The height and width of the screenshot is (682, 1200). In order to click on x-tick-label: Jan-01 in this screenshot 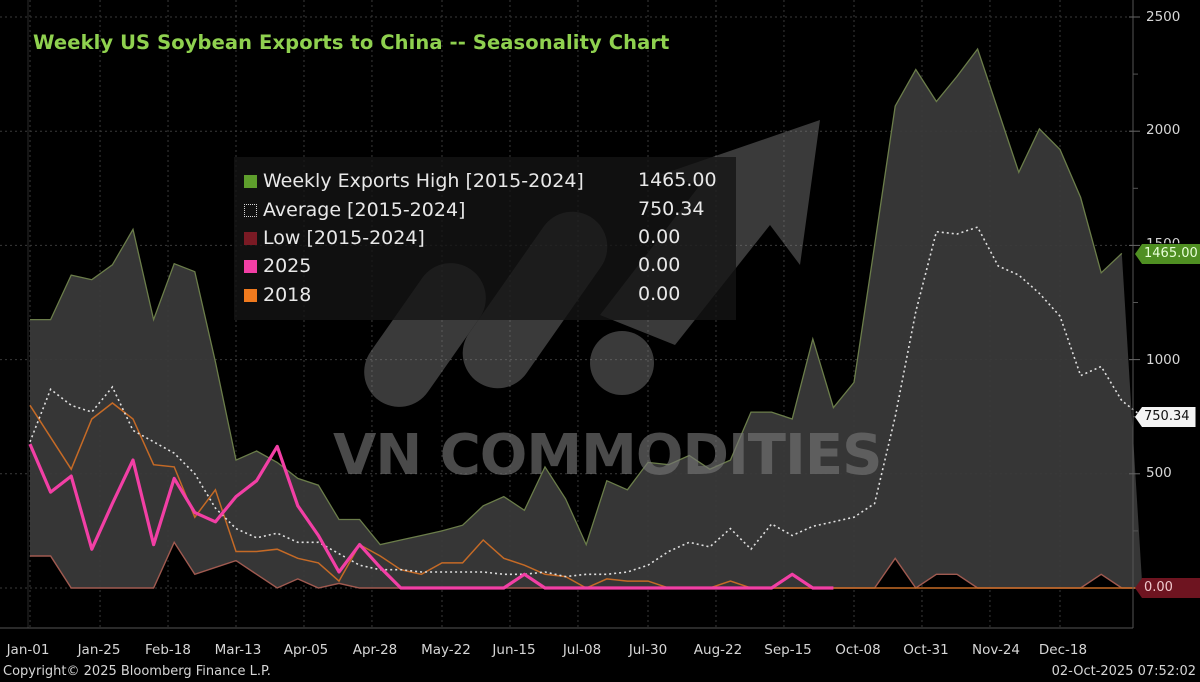, I will do `click(28, 650)`.